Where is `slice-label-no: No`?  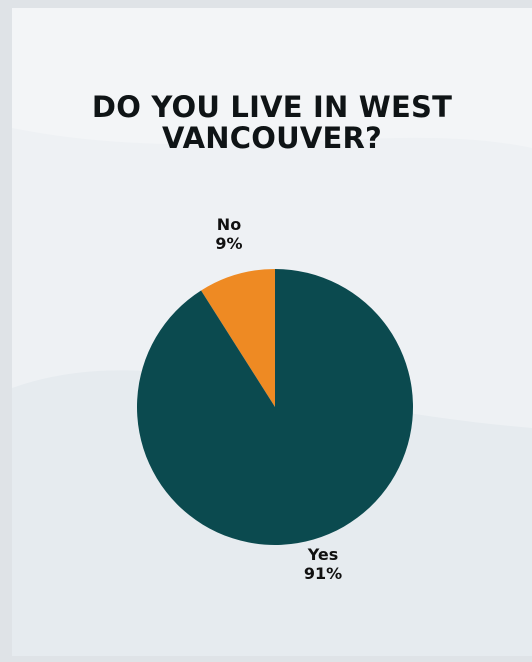
slice-label-no: No is located at coordinates (229, 224).